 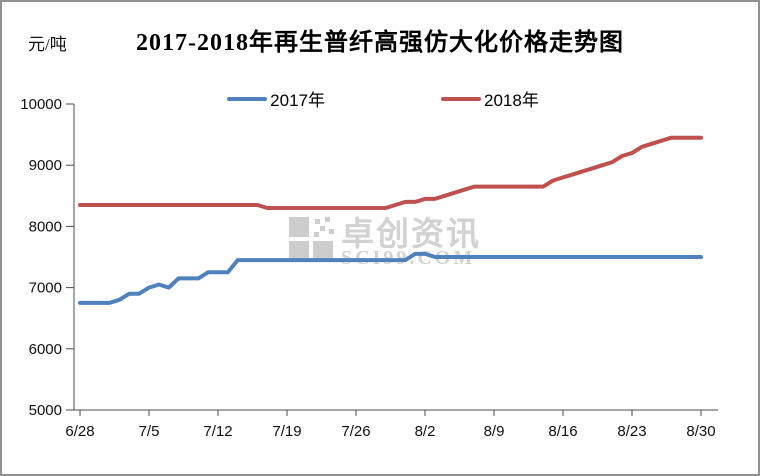 What do you see at coordinates (247, 98) in the screenshot?
I see `legend-swatch-2017-icon` at bounding box center [247, 98].